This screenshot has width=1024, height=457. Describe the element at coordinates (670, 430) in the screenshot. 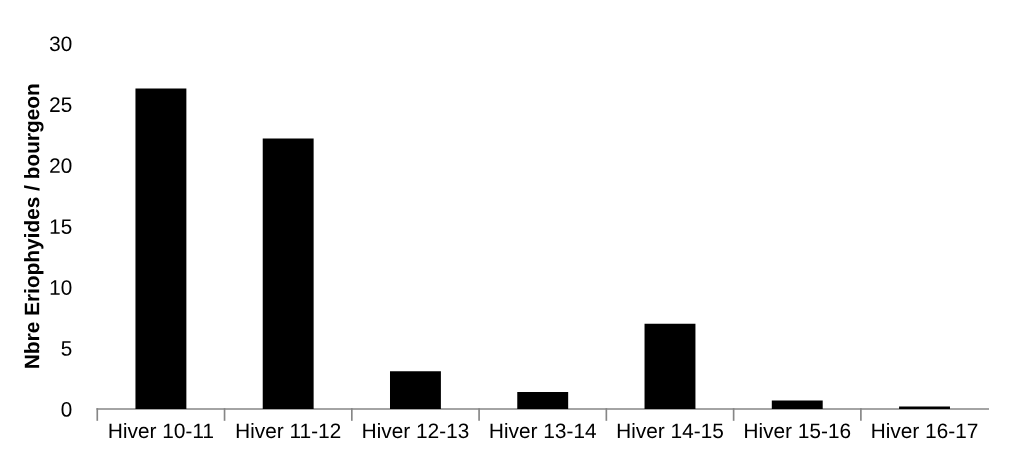

I see `x-tick-label: Hiver 14-15` at that location.